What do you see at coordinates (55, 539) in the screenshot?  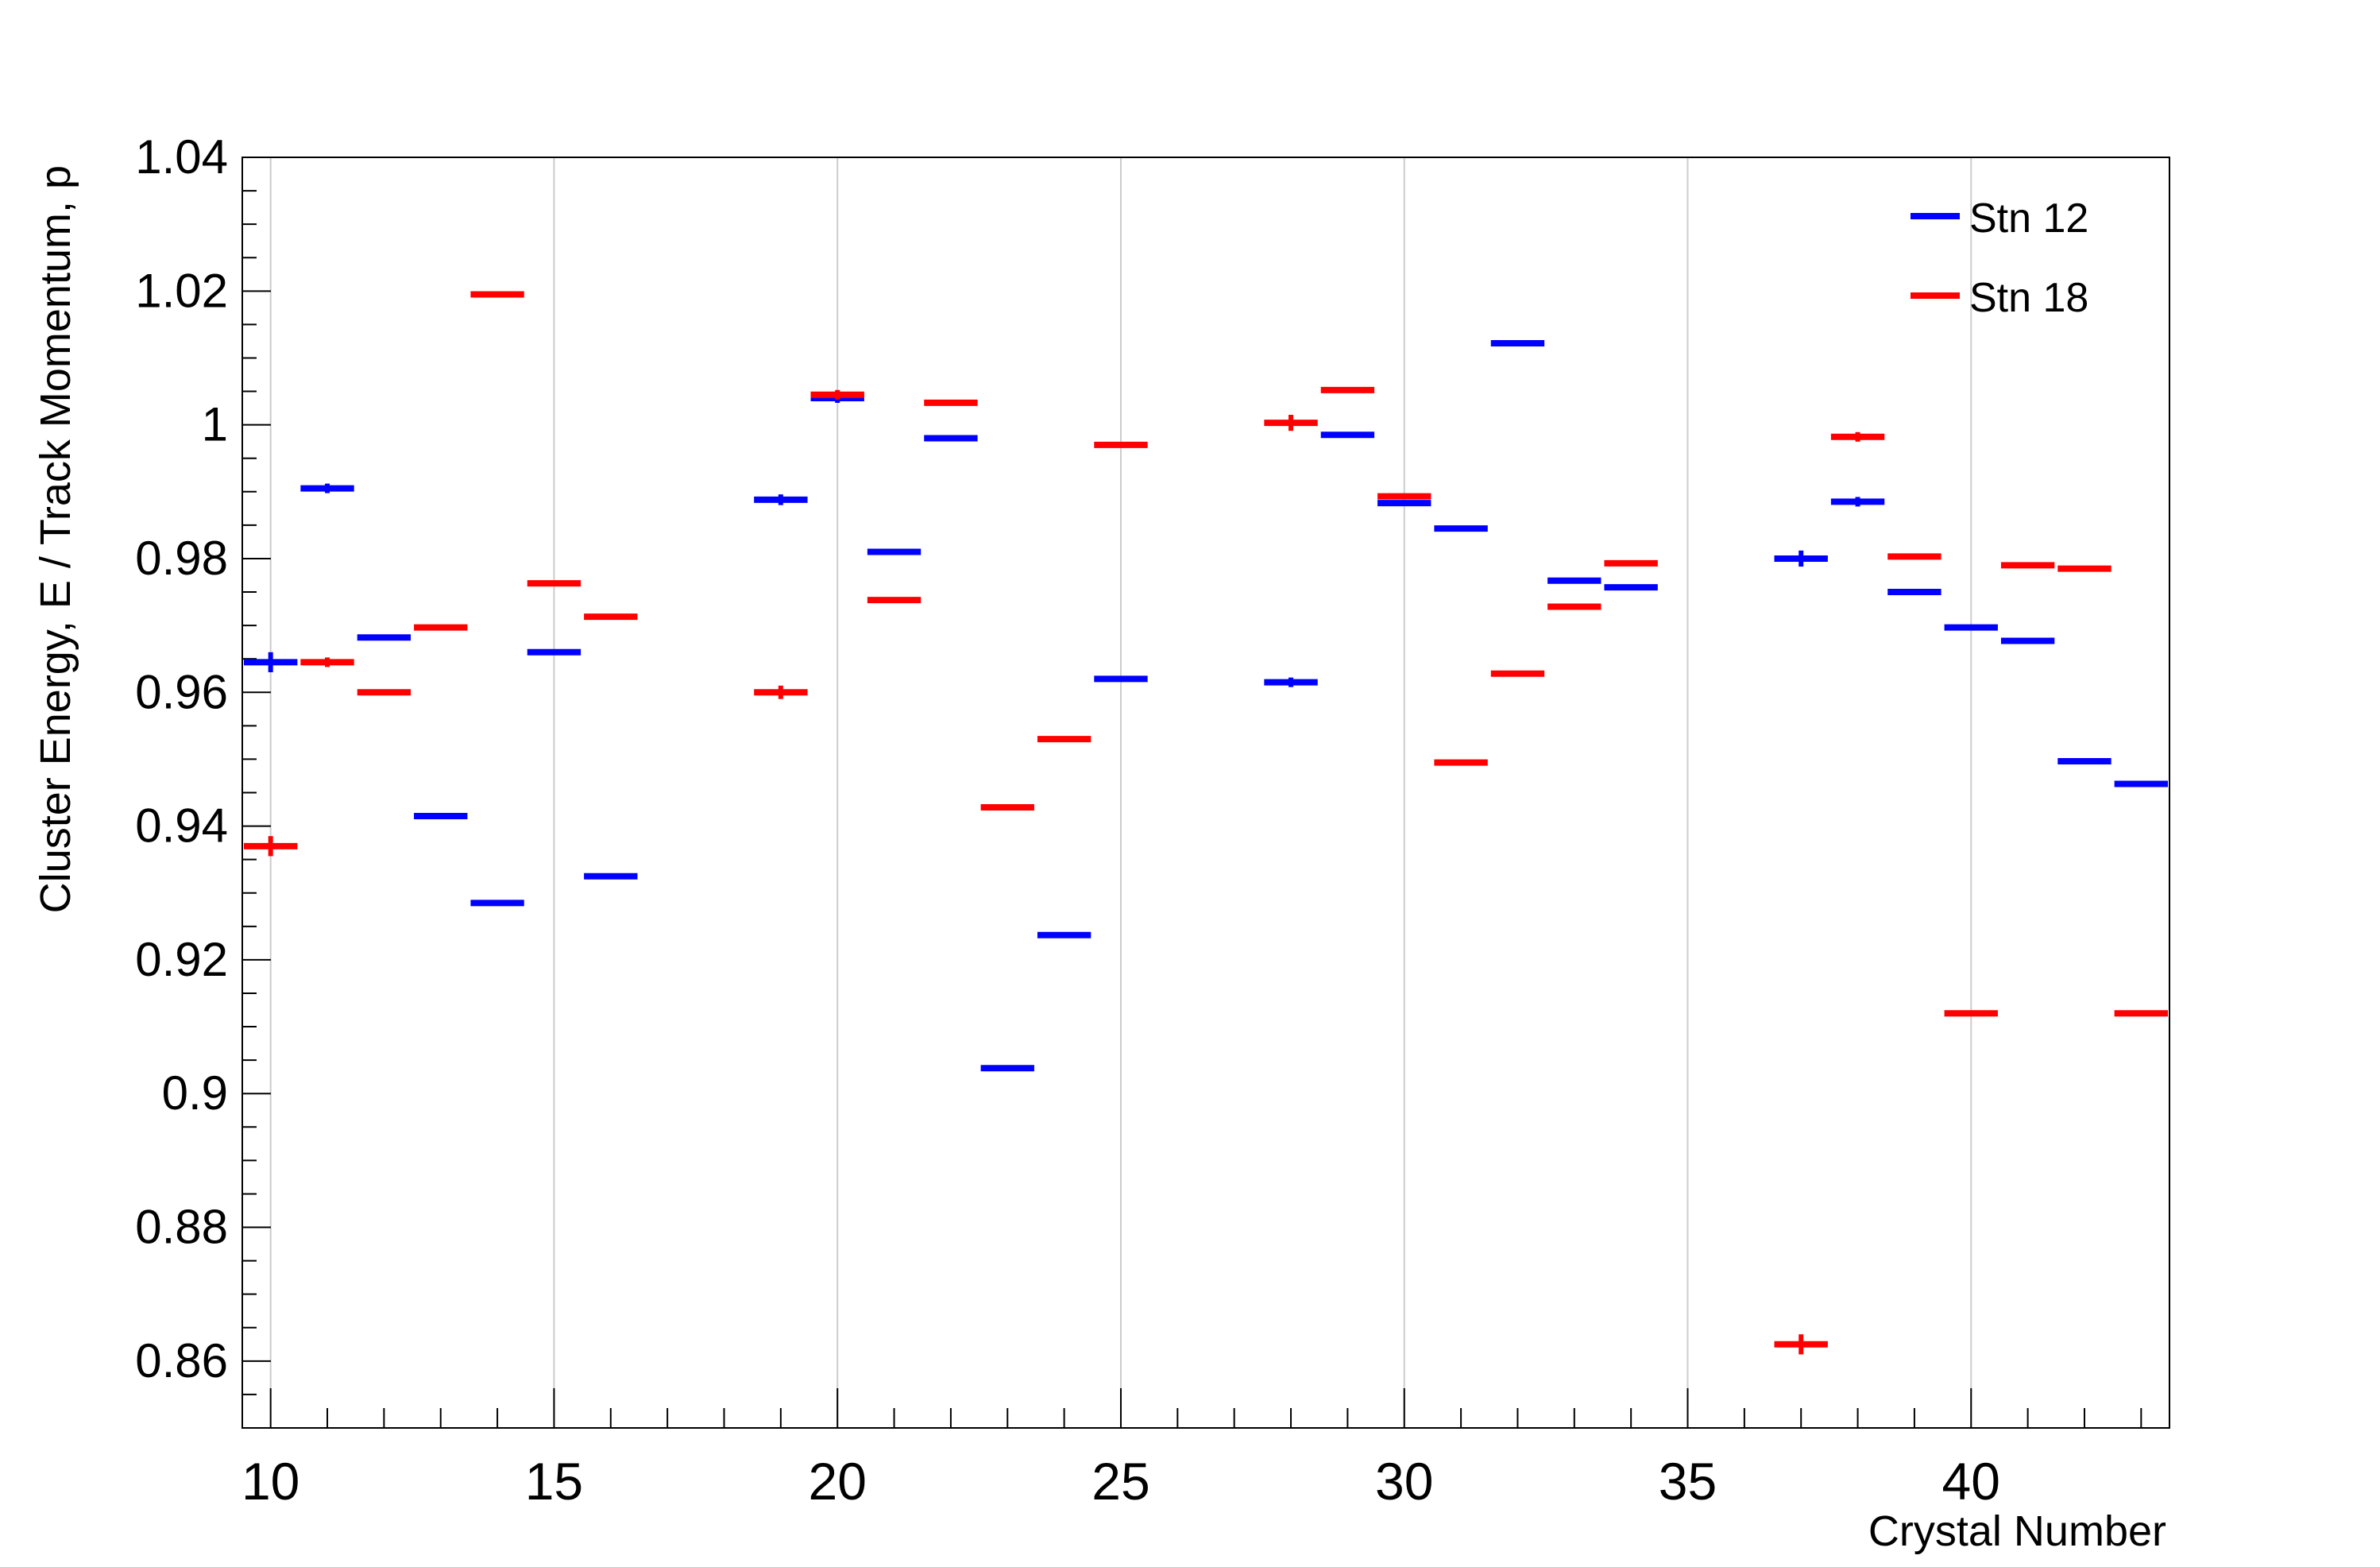 I see `y-axis-title: Cluster Energy, E / Track Momentum, p` at bounding box center [55, 539].